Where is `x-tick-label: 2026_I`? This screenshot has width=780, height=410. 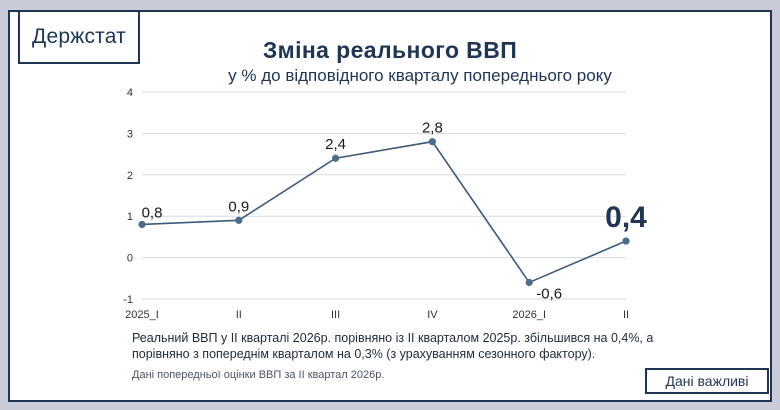 x-tick-label: 2026_I is located at coordinates (529, 315).